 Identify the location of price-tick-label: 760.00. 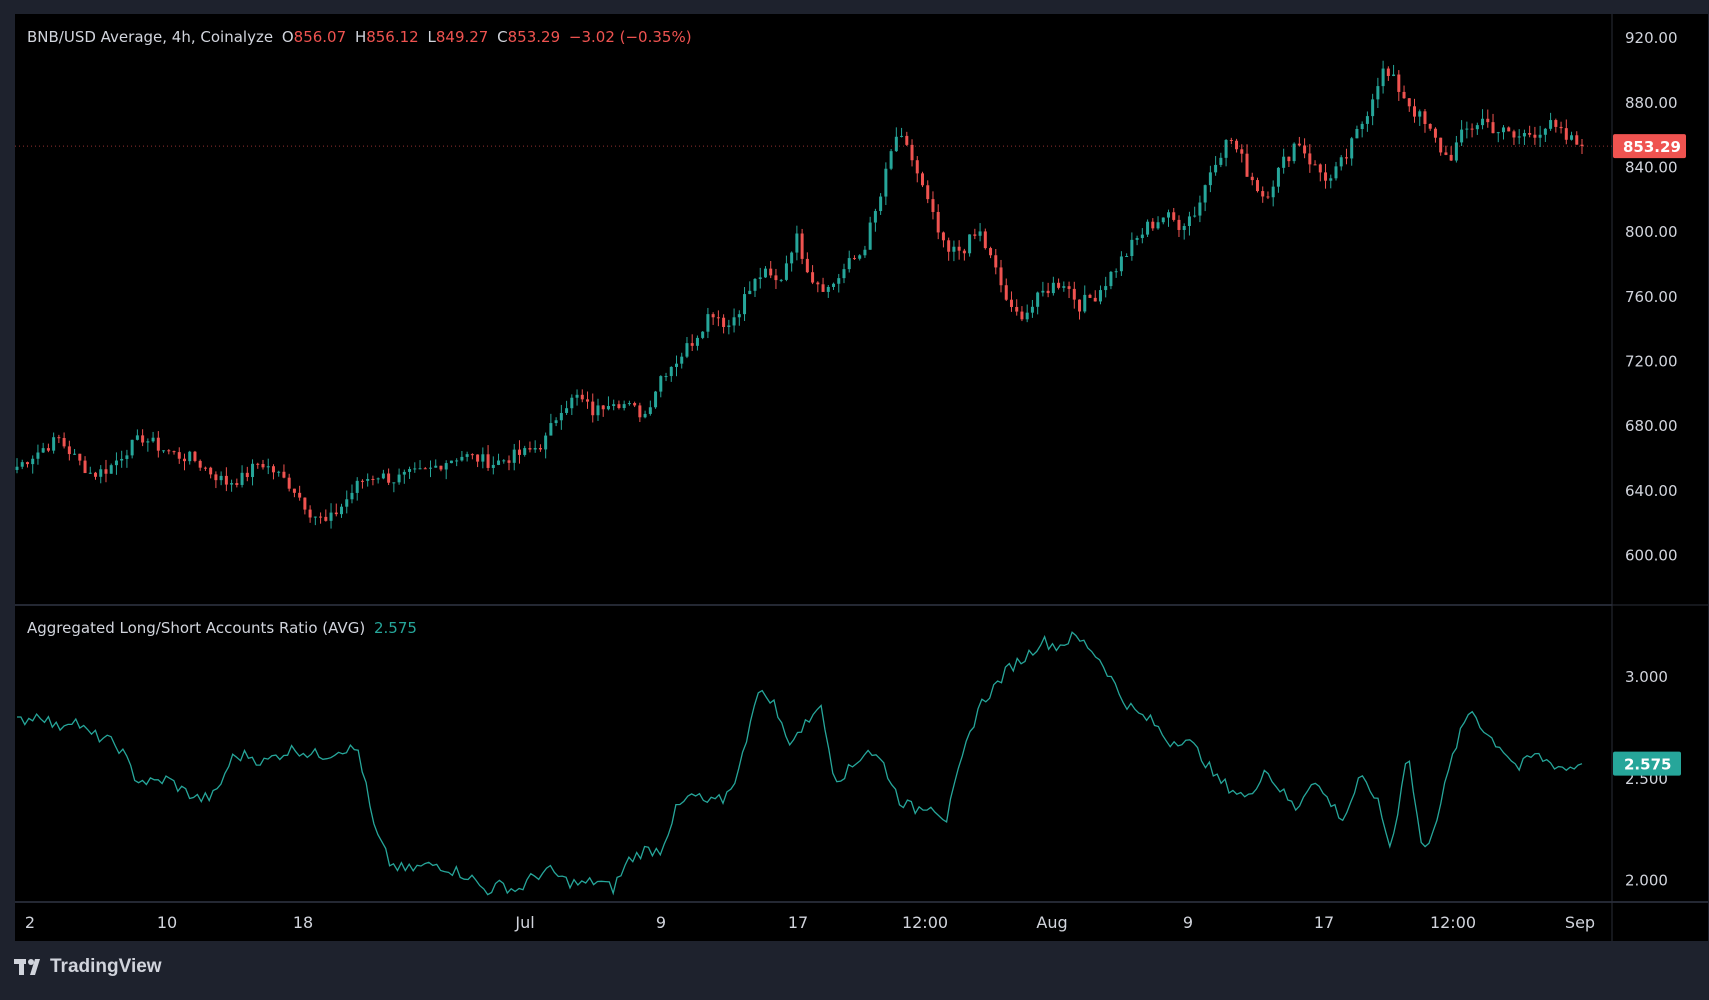
(1651, 297).